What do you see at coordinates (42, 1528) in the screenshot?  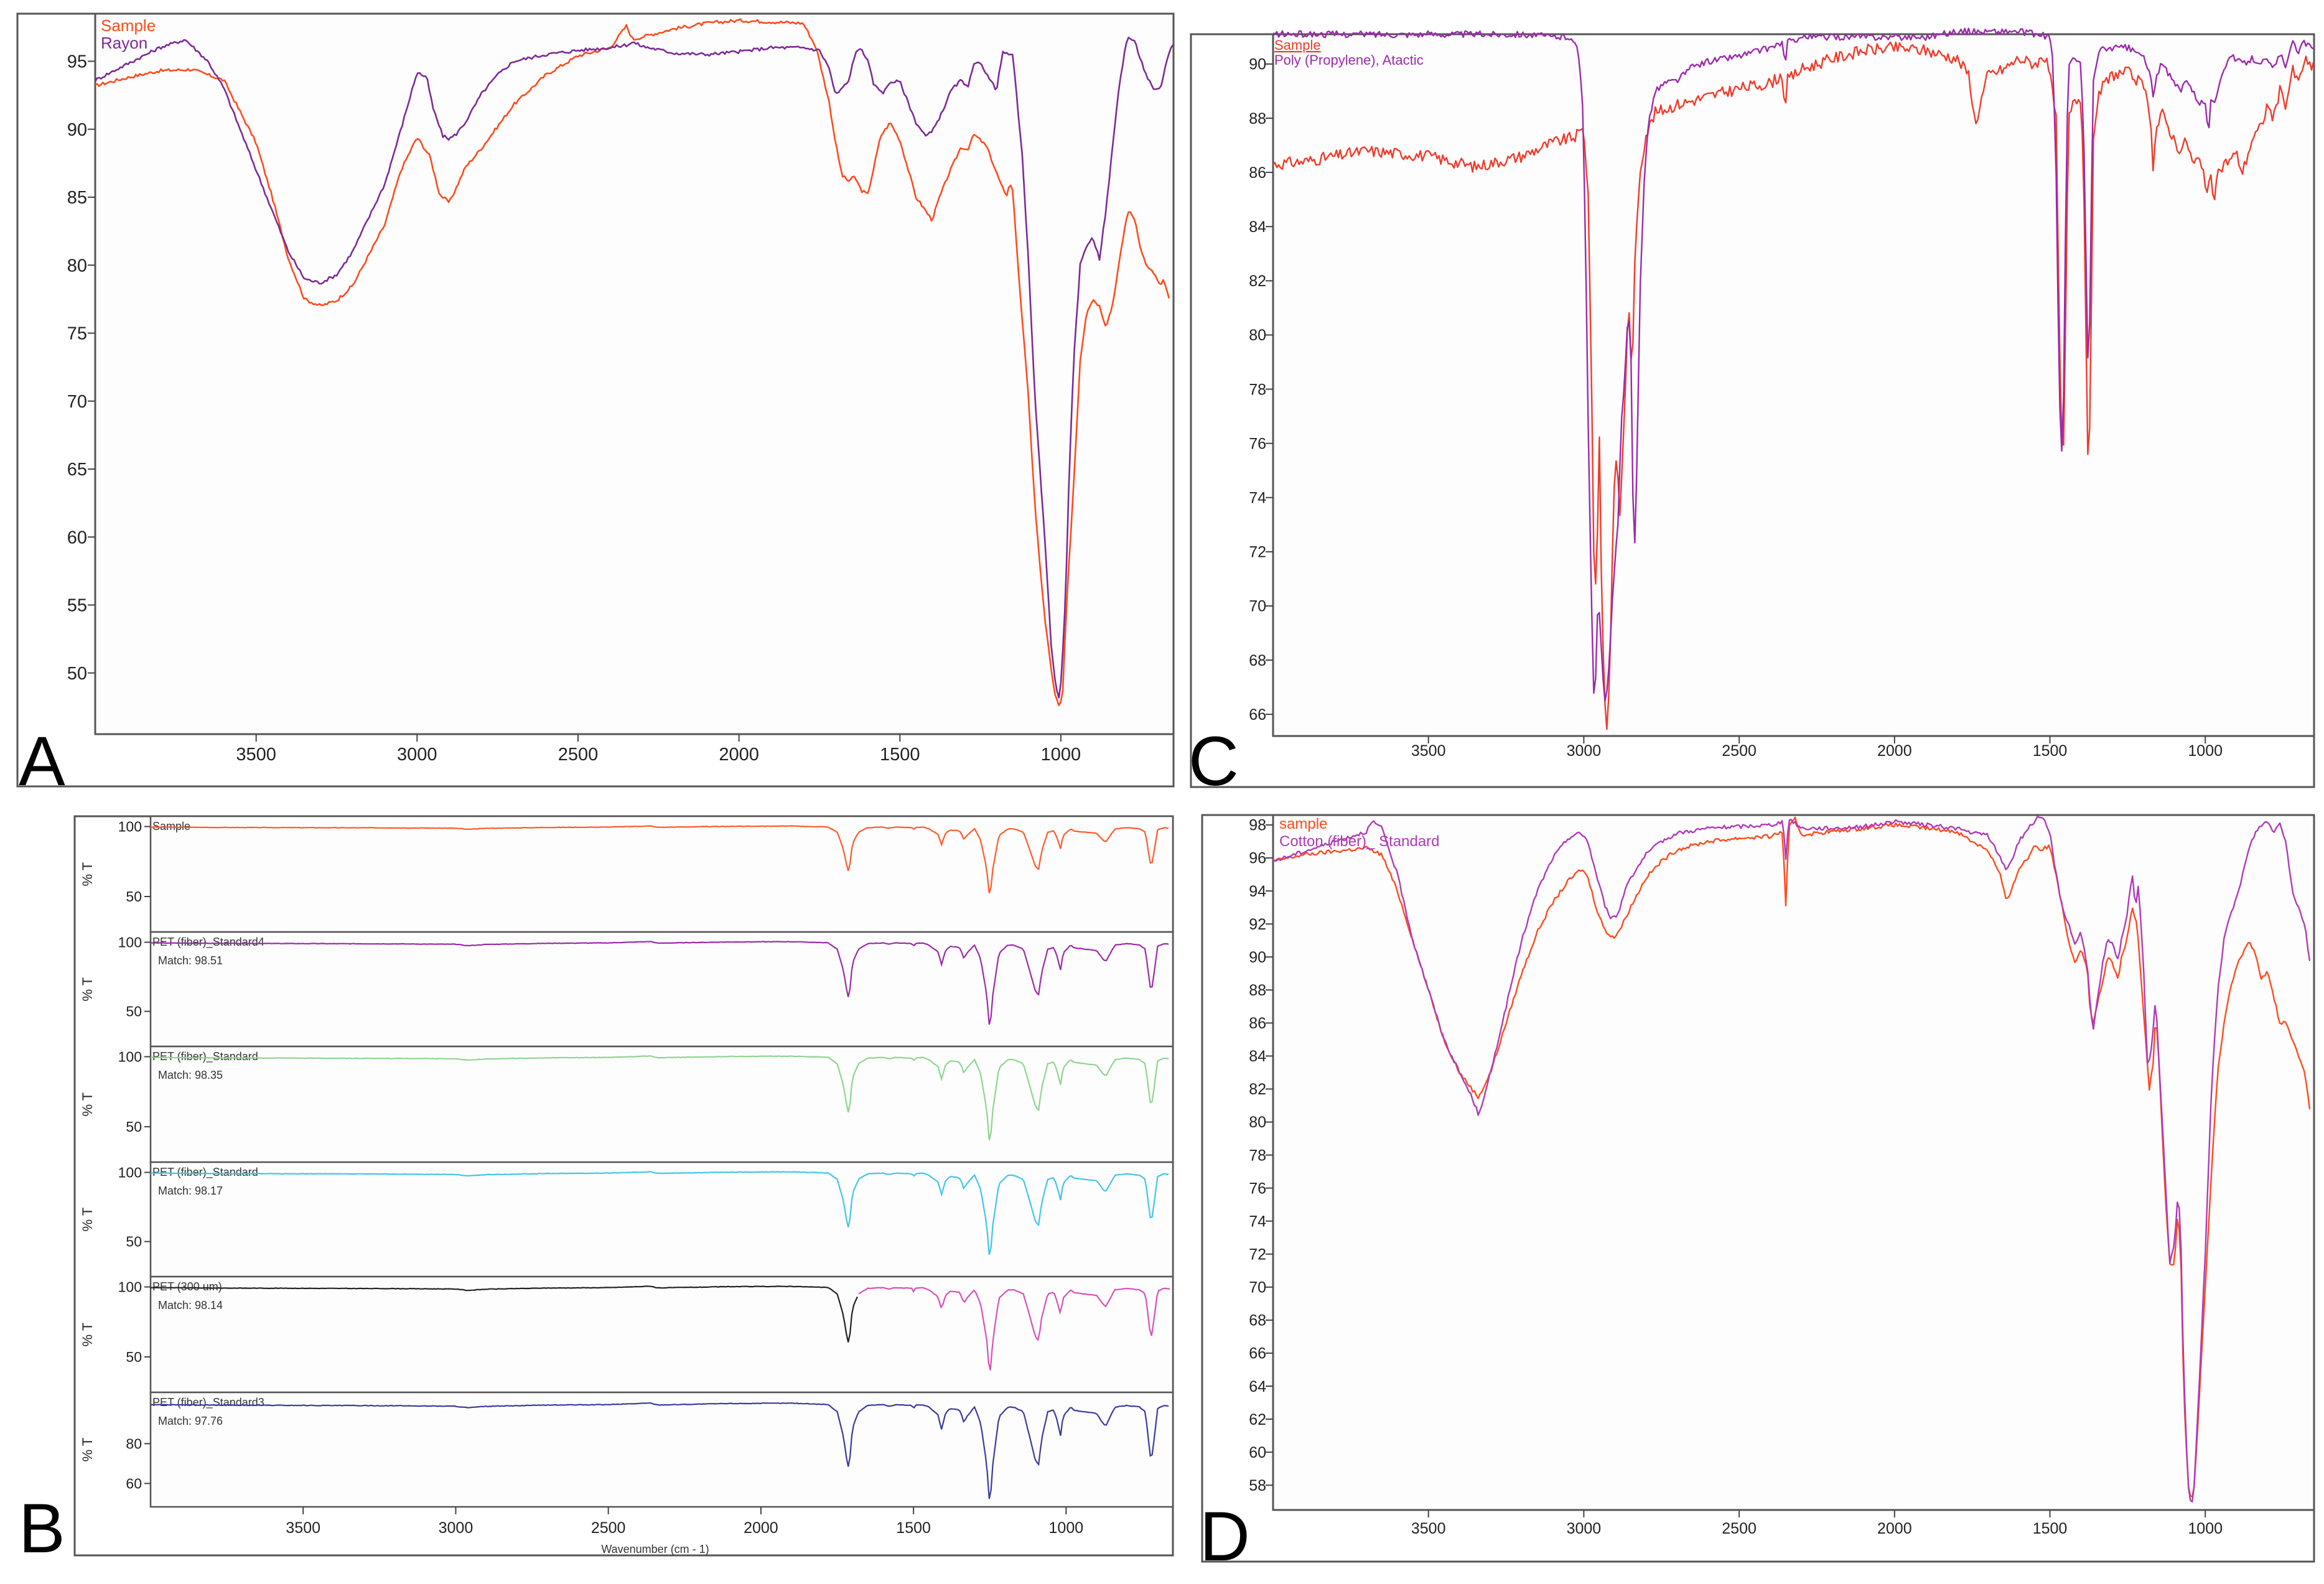 I see `panel-b-letter: B` at bounding box center [42, 1528].